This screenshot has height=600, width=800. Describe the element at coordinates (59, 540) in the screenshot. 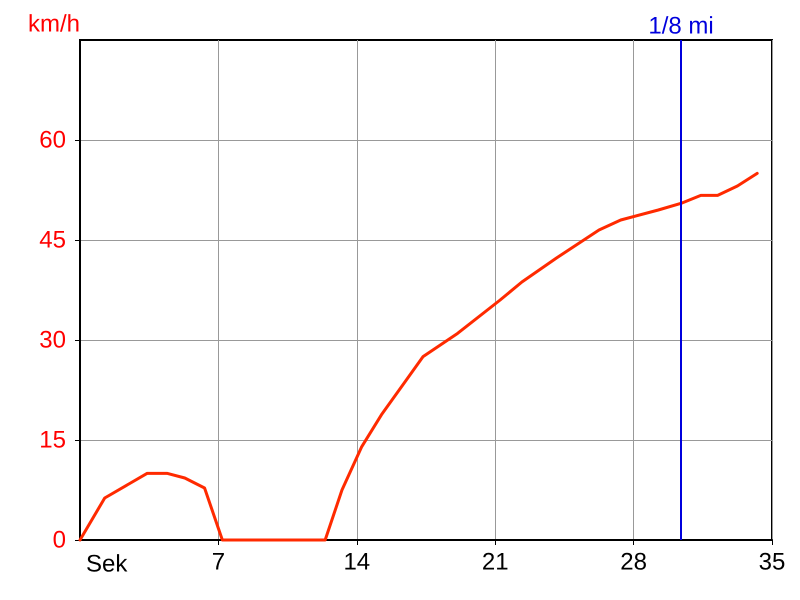

I see `y-tick-label: 0` at that location.